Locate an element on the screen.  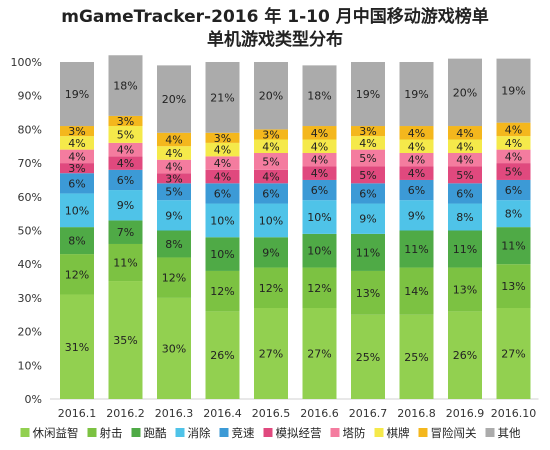
data-label: 19% is located at coordinates (513, 91).